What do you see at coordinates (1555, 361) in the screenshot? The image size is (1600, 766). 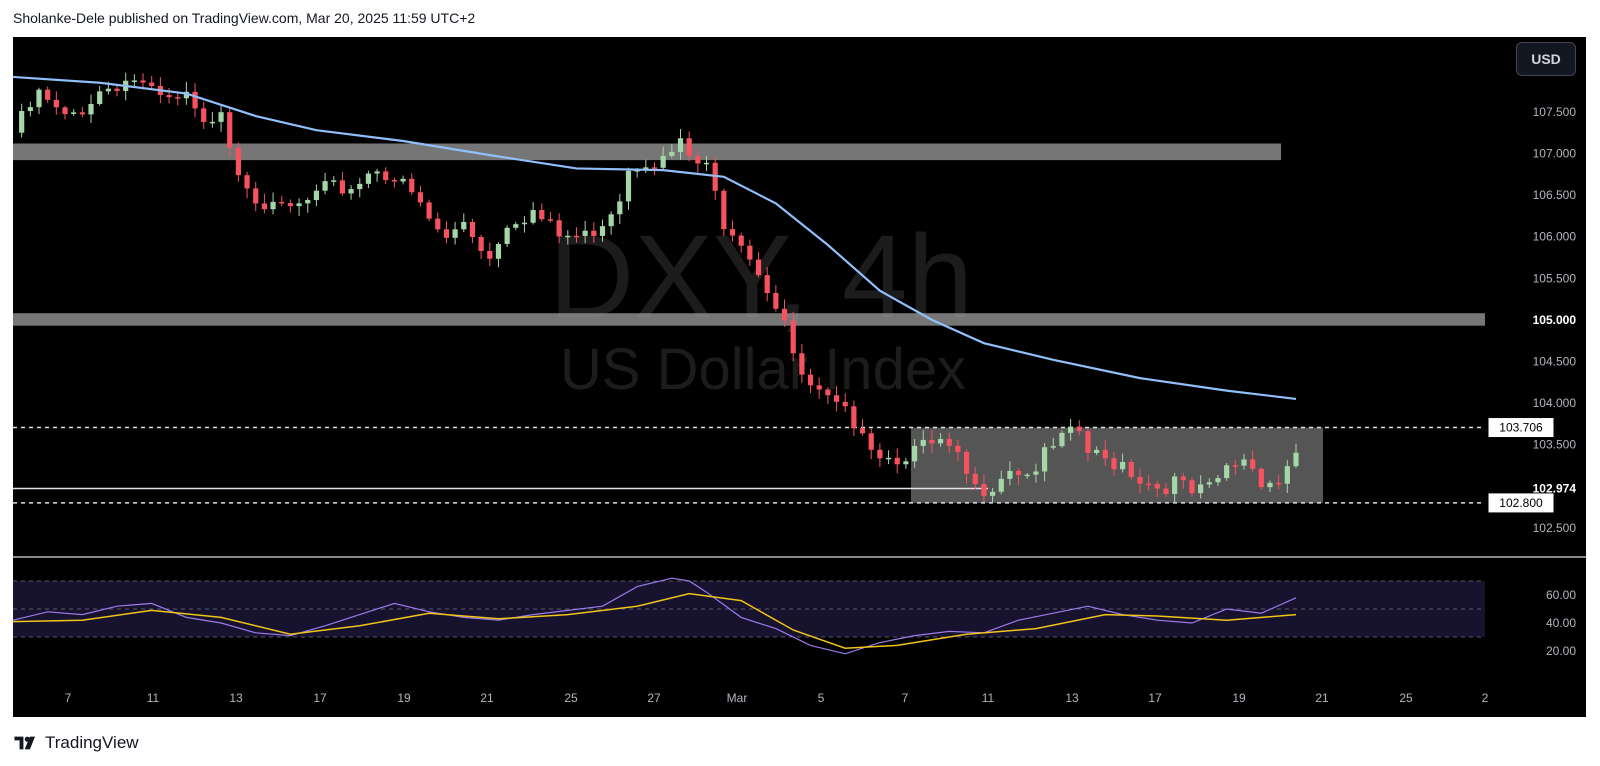 I see `price-axis-tick: 104.500` at bounding box center [1555, 361].